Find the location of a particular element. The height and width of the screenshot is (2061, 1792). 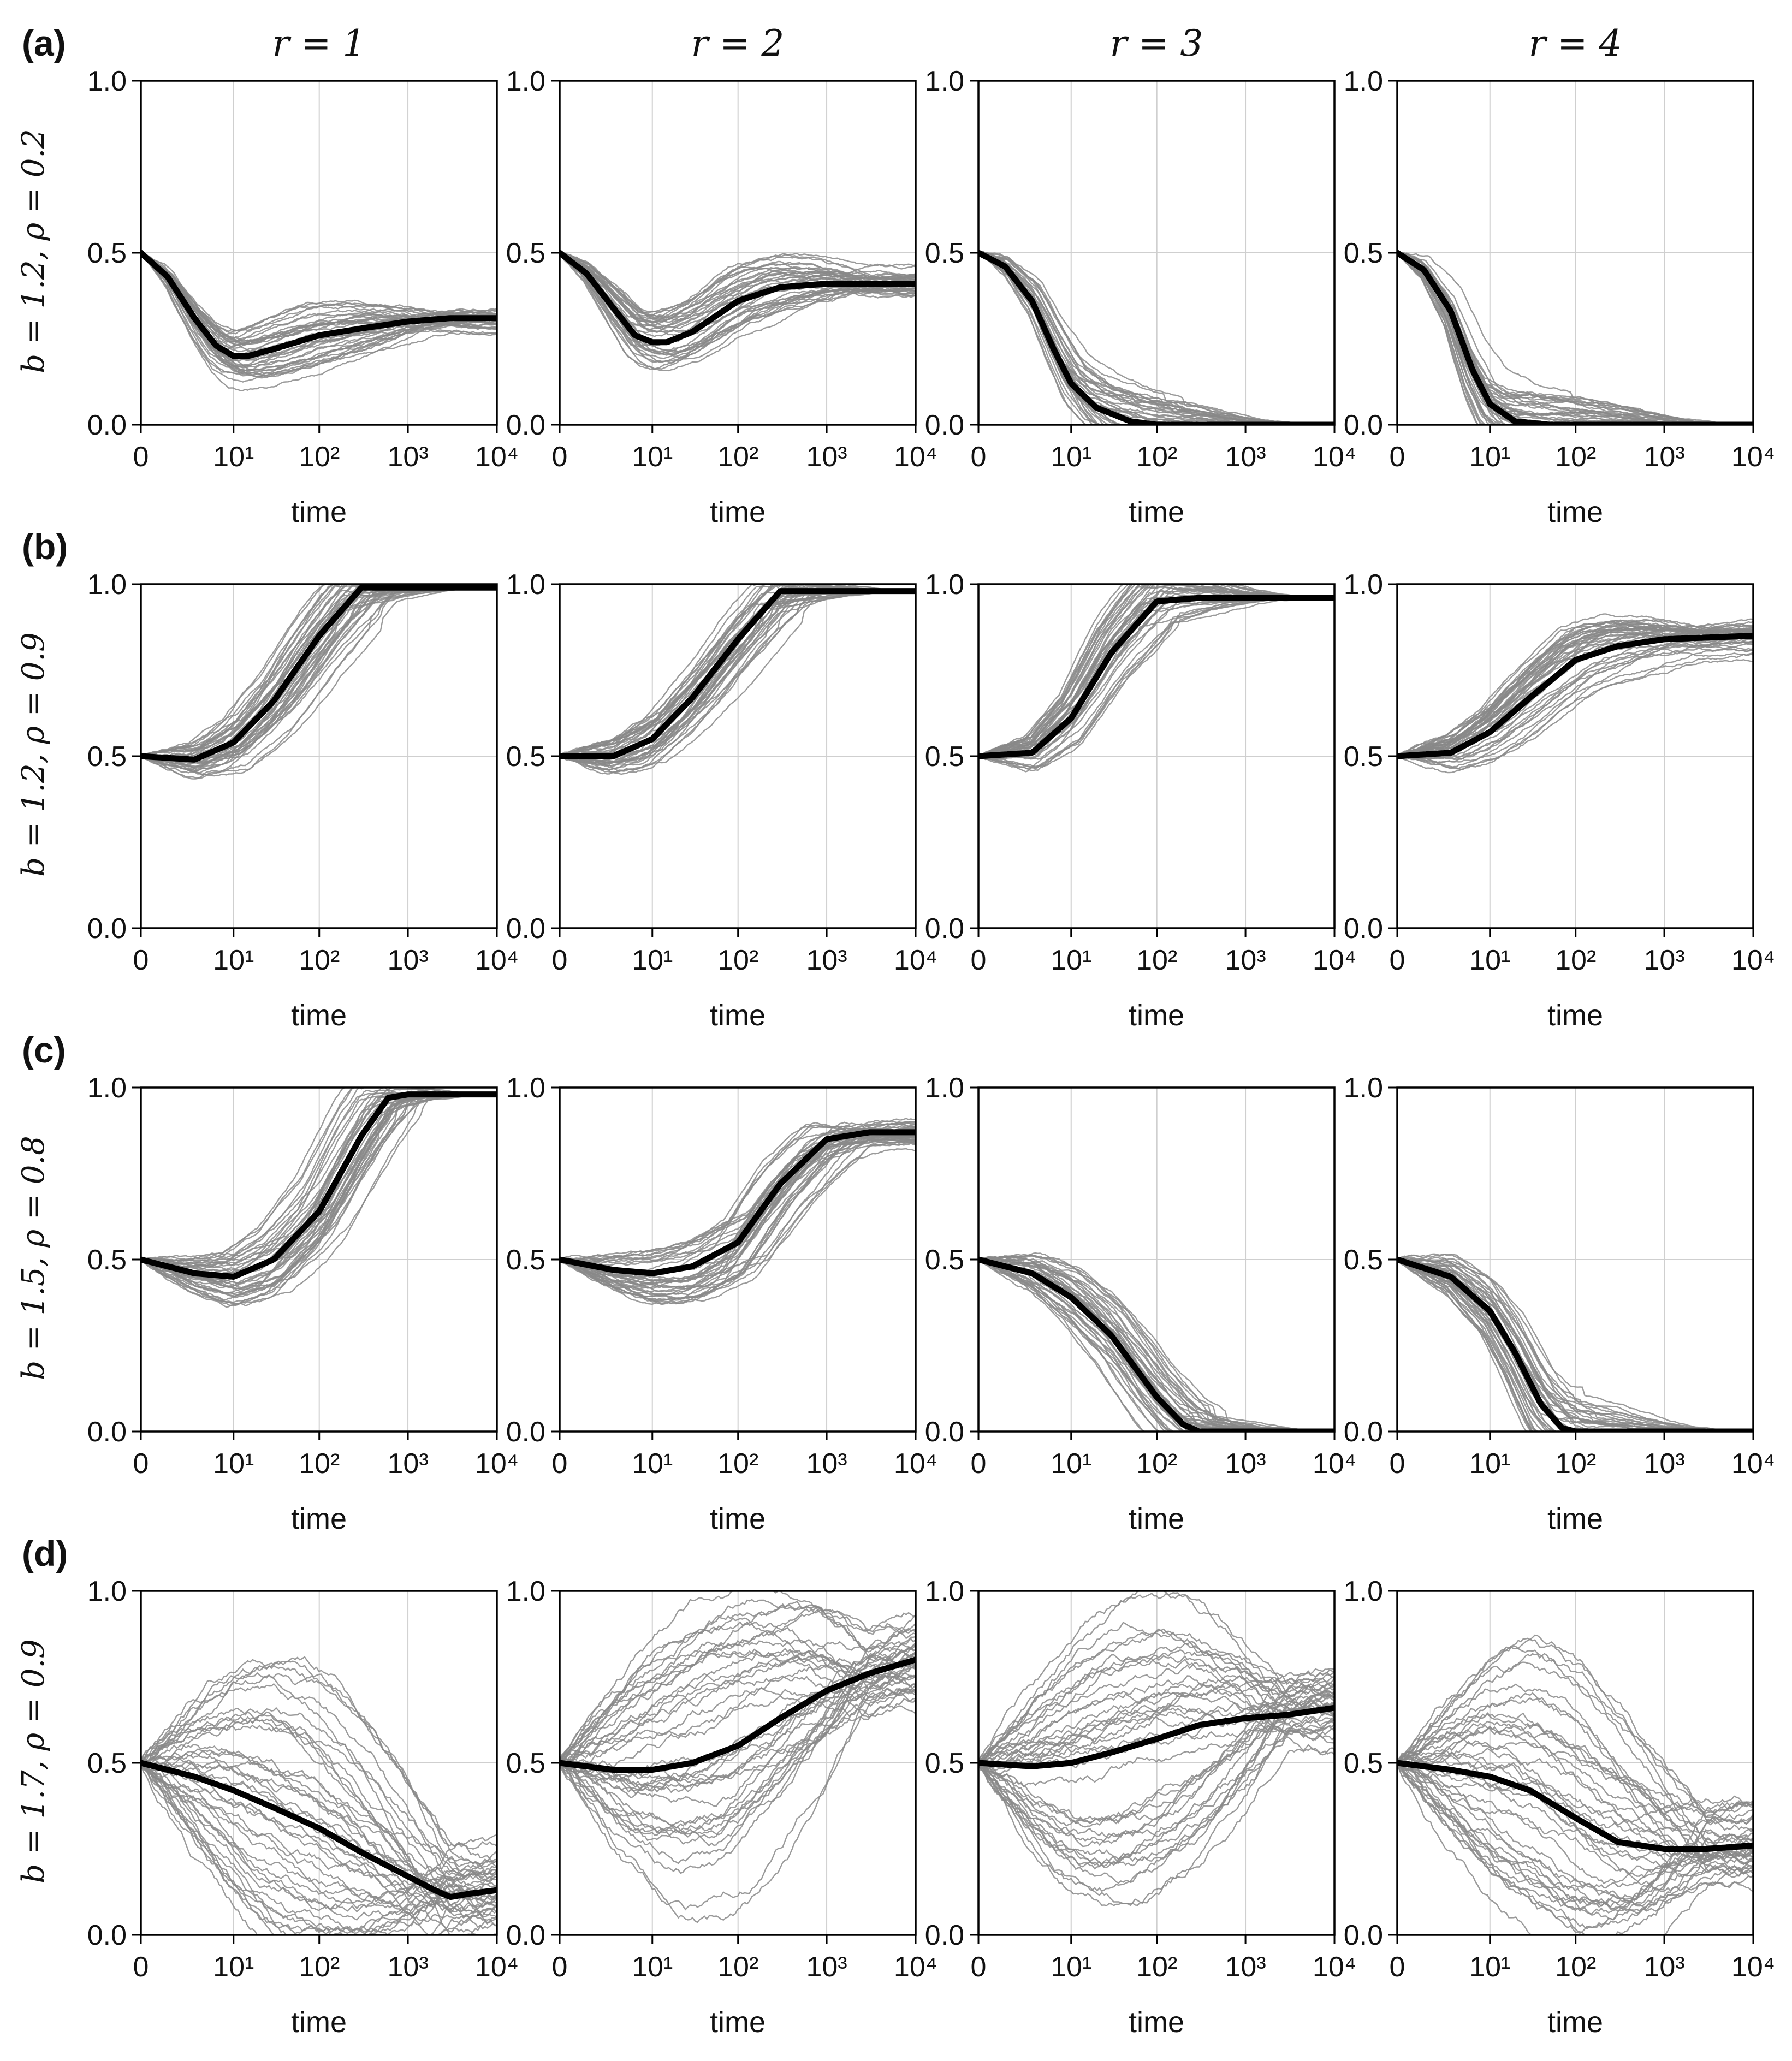

panel-d-r2: 0 10¹ 10² 10³ 10⁴ time 0.0 0.5 1.0 is located at coordinates (721, 1808).